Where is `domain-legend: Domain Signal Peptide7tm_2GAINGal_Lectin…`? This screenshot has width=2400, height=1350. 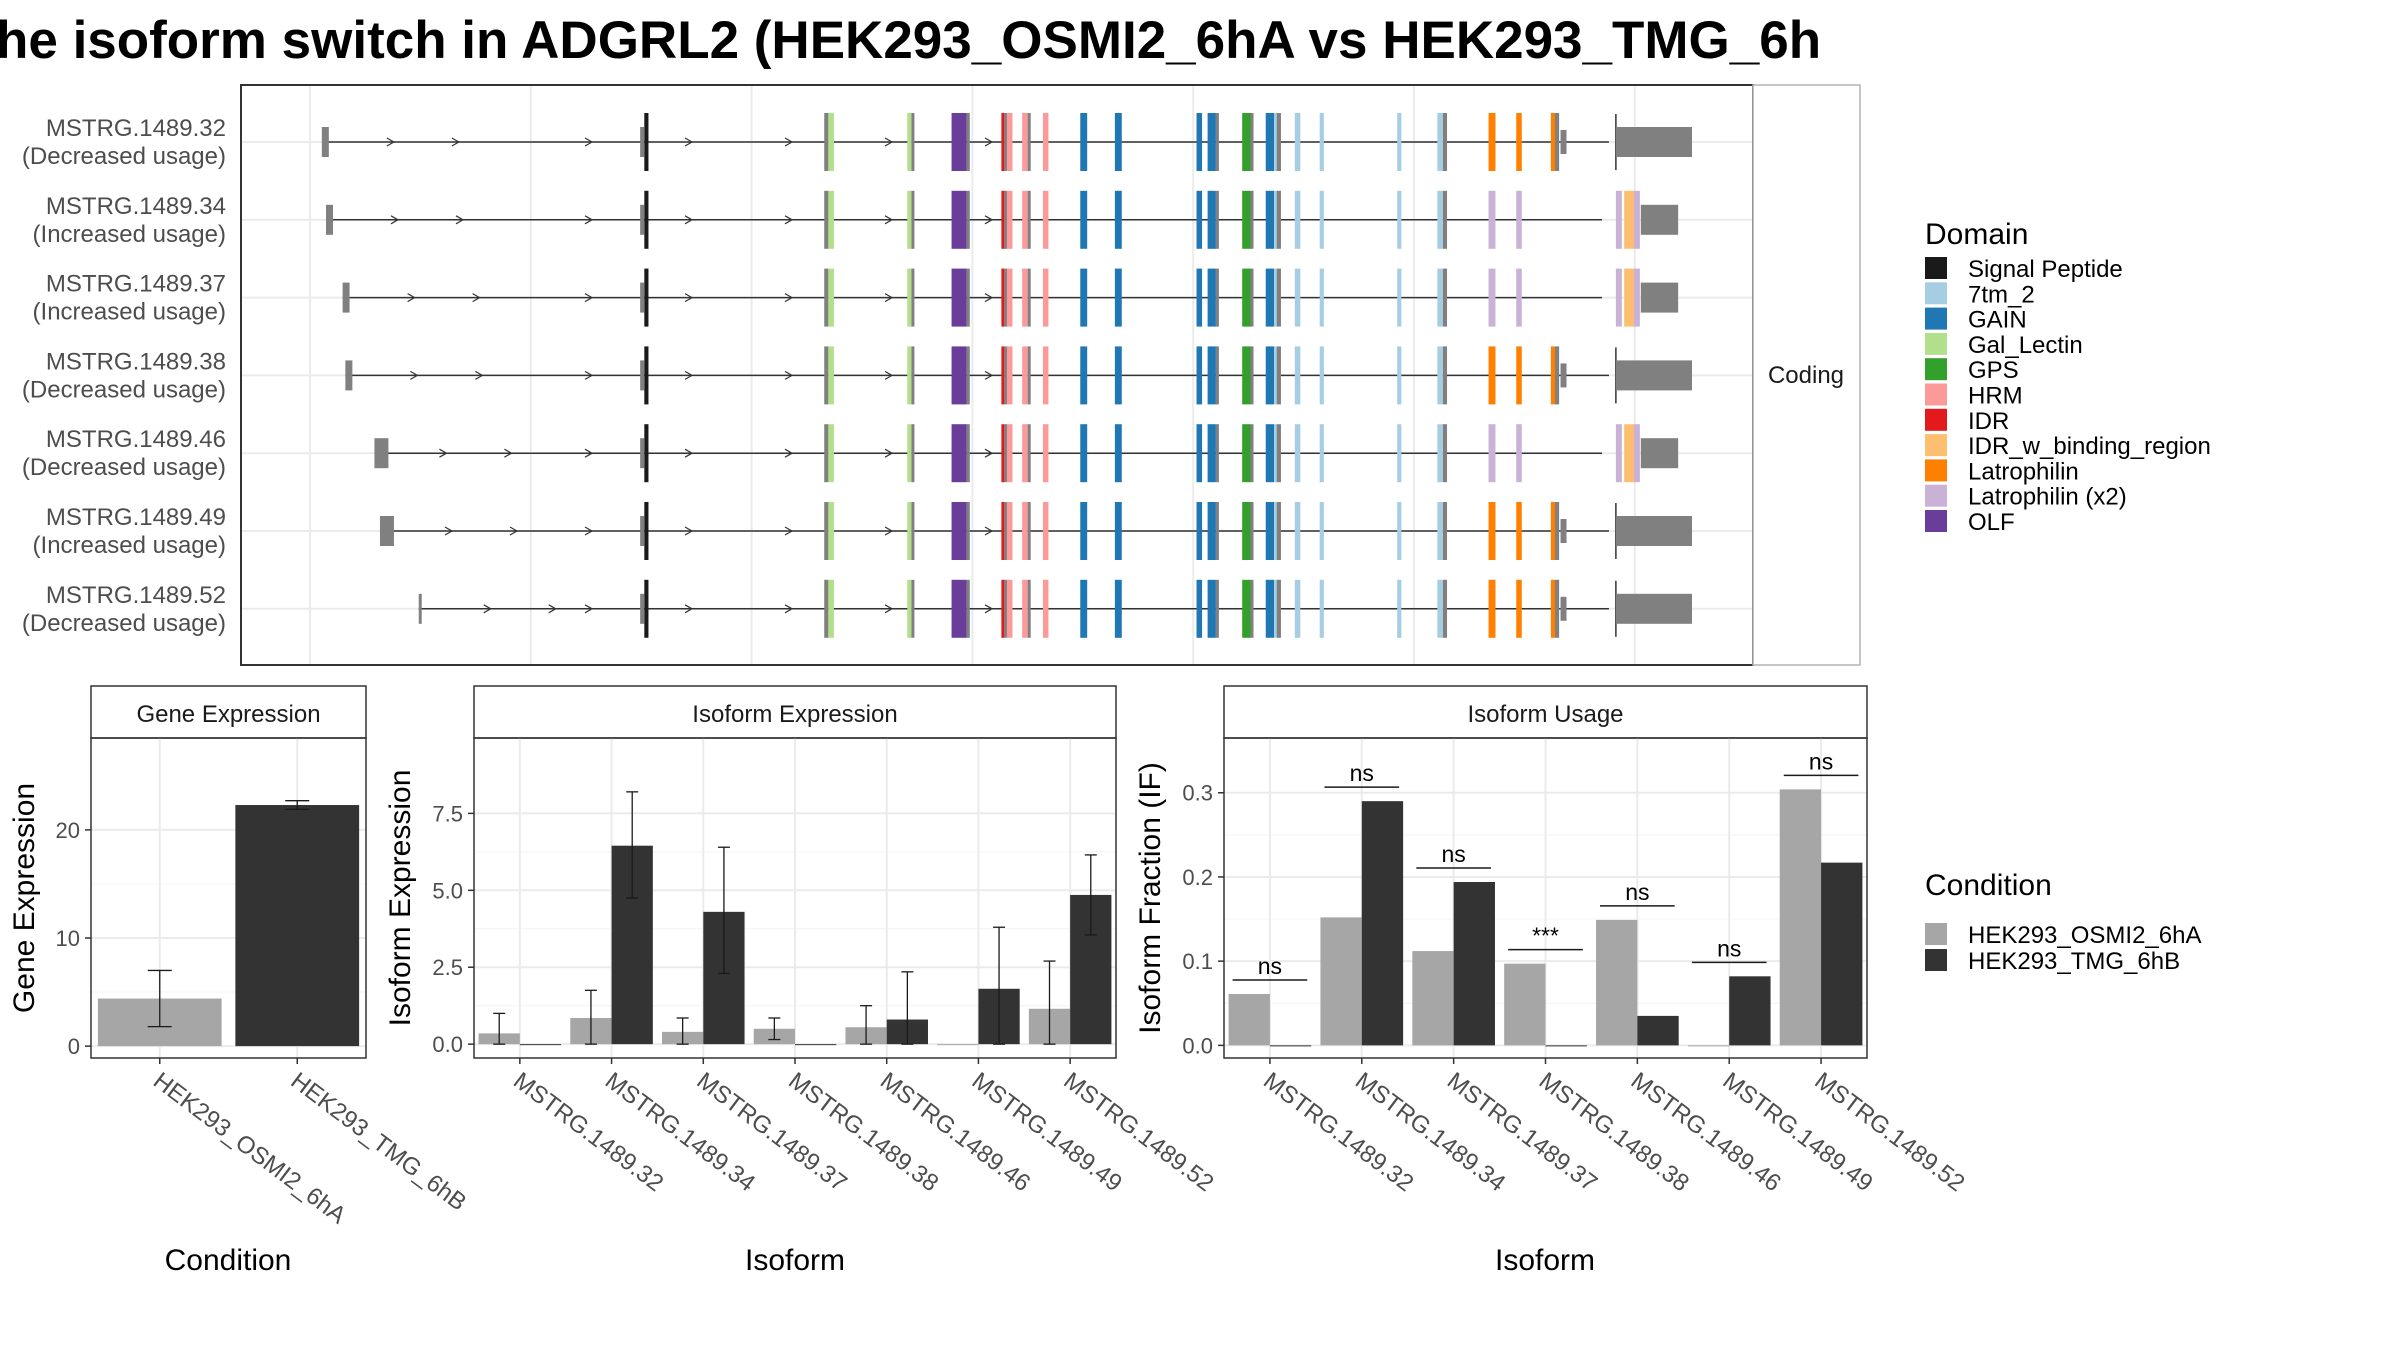
domain-legend: Domain Signal Peptide7tm_2GAINGal_Lectin… is located at coordinates (2068, 377).